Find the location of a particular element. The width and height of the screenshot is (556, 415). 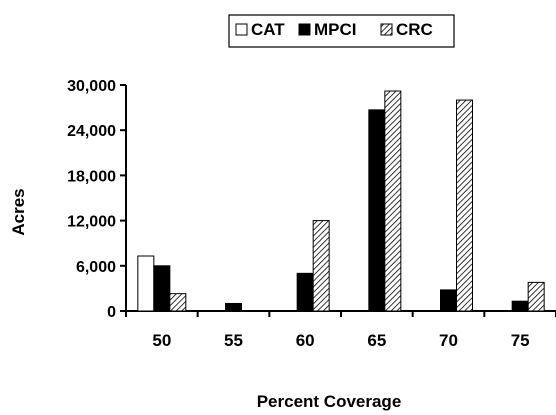

legend-swatch-crc is located at coordinates (386, 29).